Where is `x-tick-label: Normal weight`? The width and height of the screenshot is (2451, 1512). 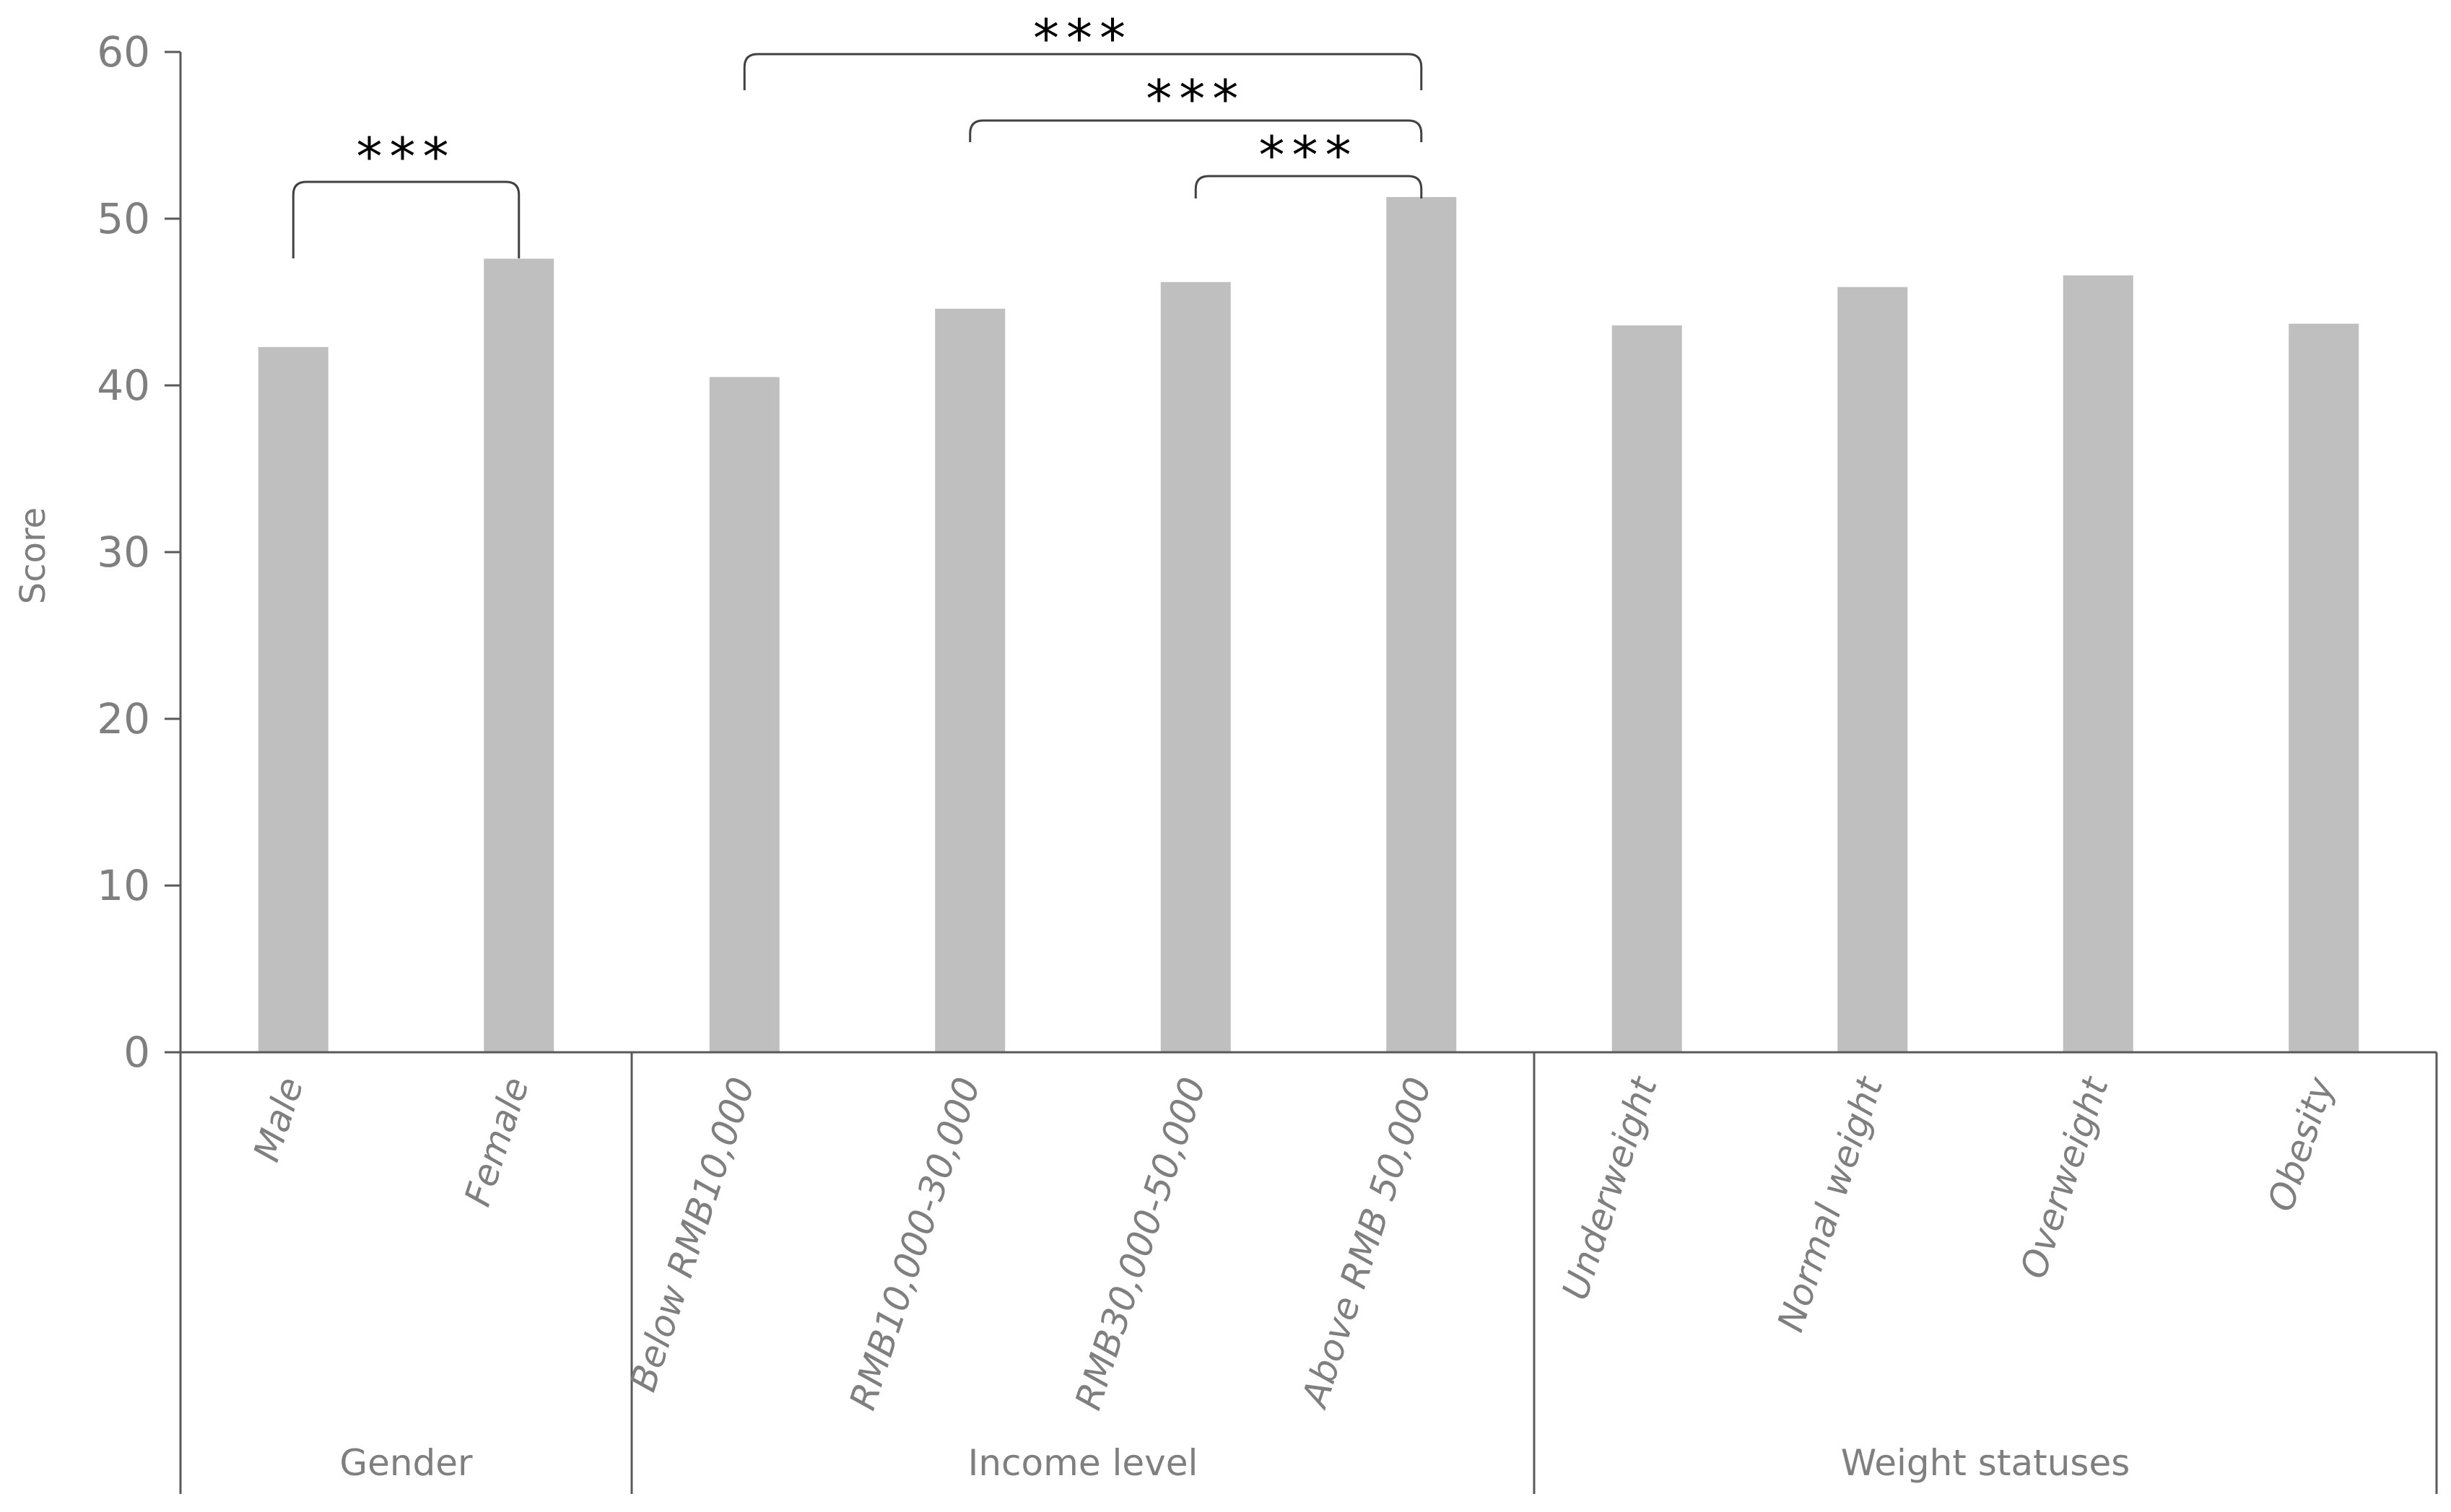 x-tick-label: Normal weight is located at coordinates (1830, 1204).